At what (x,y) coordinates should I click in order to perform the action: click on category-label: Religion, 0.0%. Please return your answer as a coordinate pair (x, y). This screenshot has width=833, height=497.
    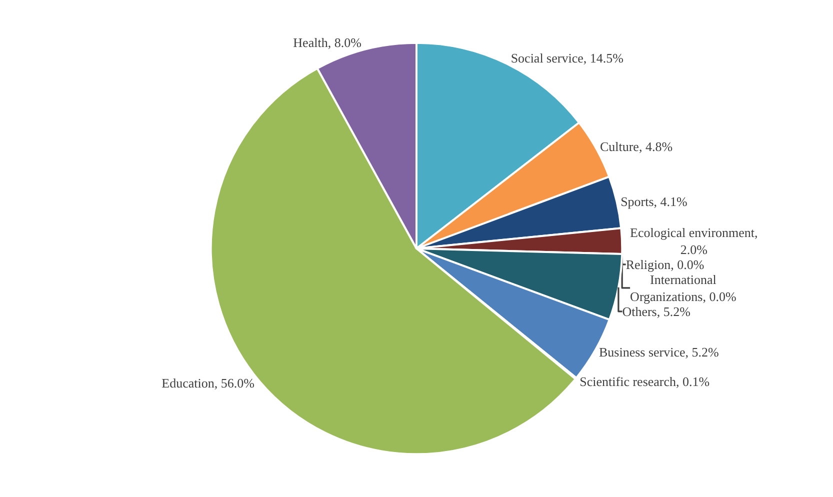
    Looking at the image, I should click on (665, 264).